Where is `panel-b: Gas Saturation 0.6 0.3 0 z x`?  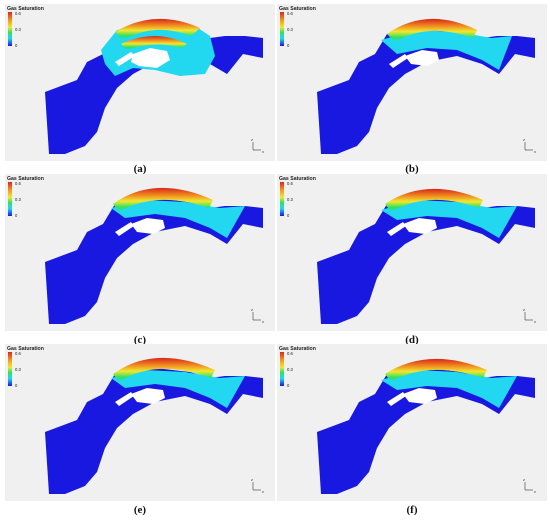
panel-b: Gas Saturation 0.6 0.3 0 z x is located at coordinates (412, 82).